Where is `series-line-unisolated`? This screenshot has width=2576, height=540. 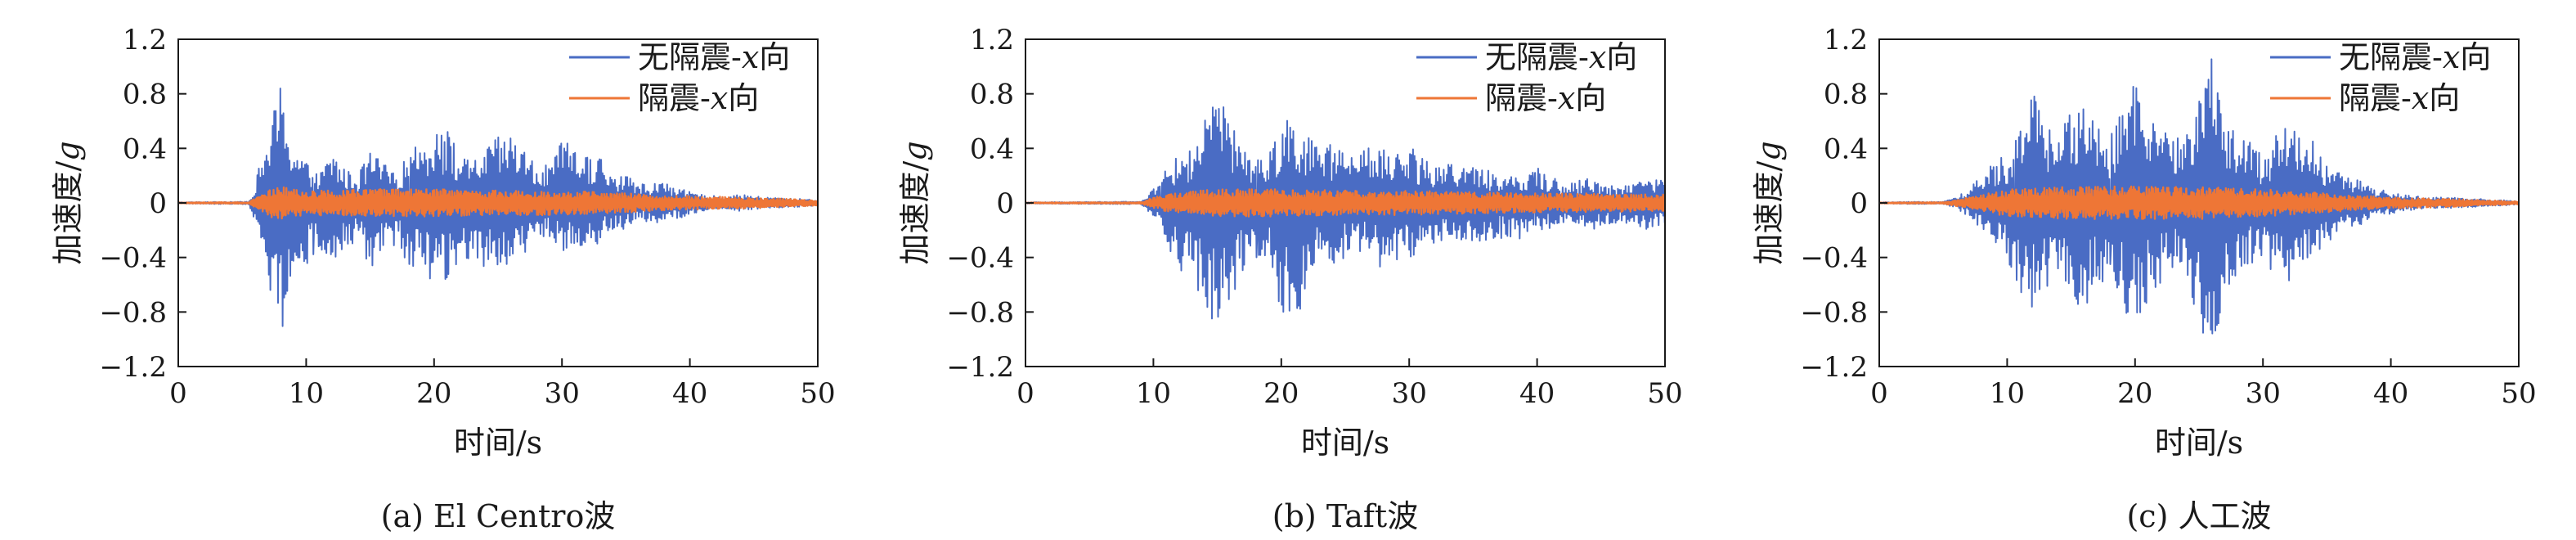
series-line-unisolated is located at coordinates (1345, 213).